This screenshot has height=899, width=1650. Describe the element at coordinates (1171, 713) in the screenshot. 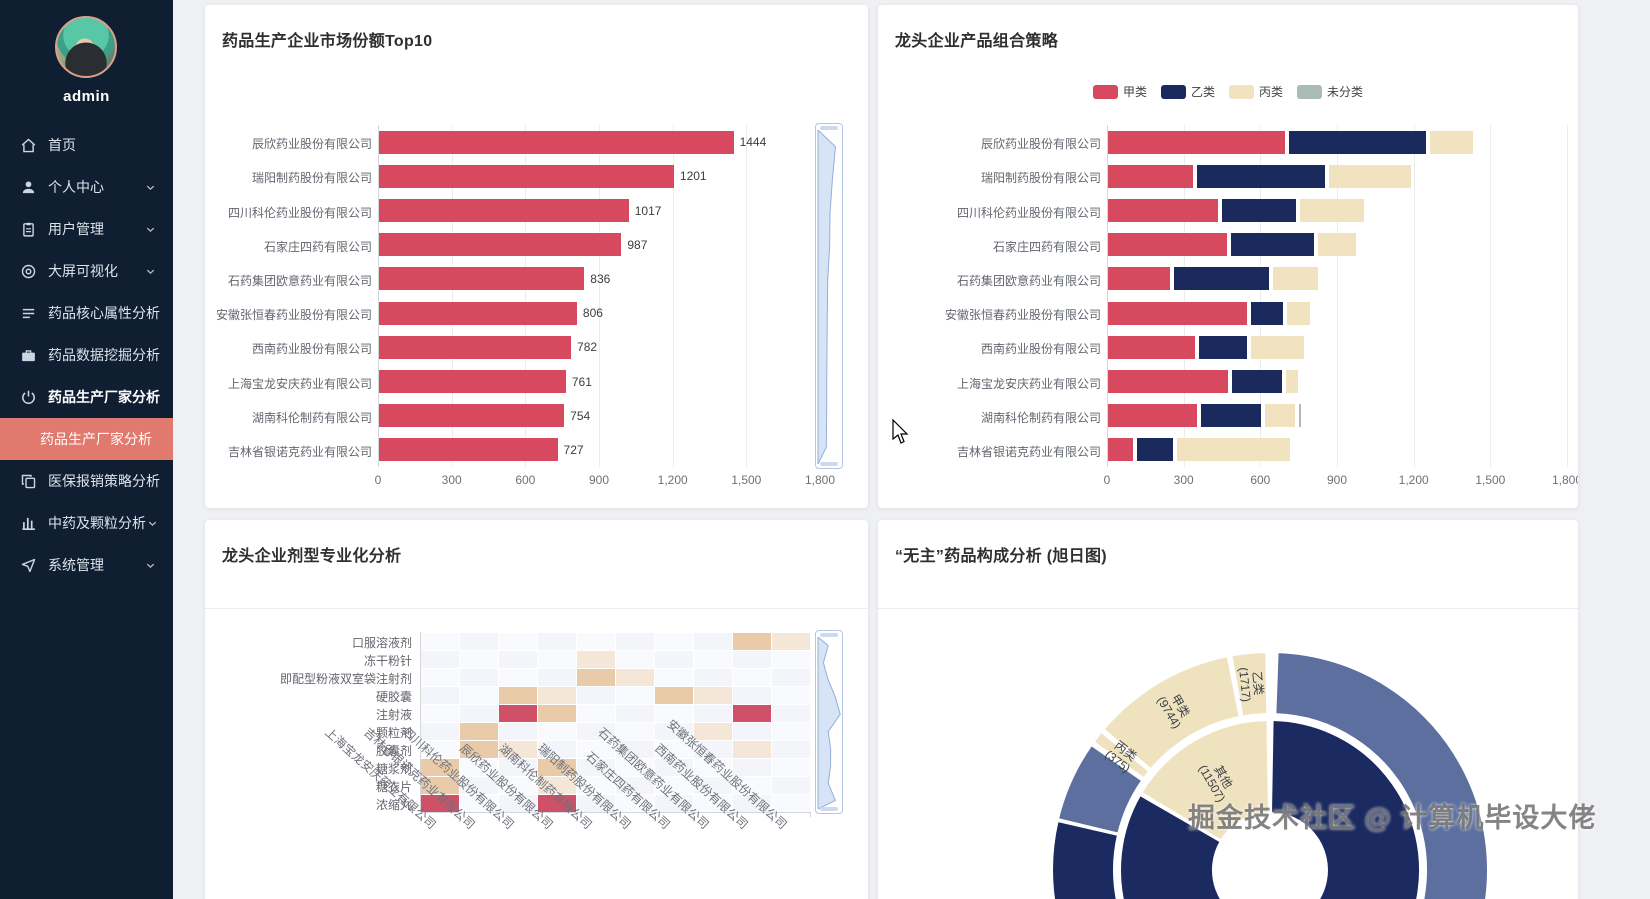

I see `sunburst-segment-甲类` at that location.